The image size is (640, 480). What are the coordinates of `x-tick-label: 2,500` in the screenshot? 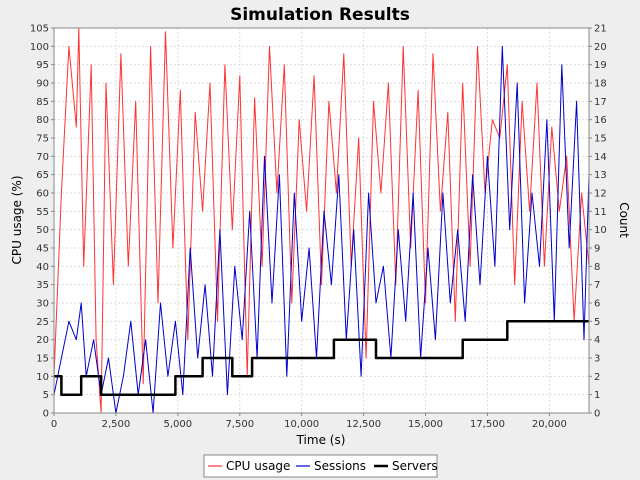 It's located at (116, 424).